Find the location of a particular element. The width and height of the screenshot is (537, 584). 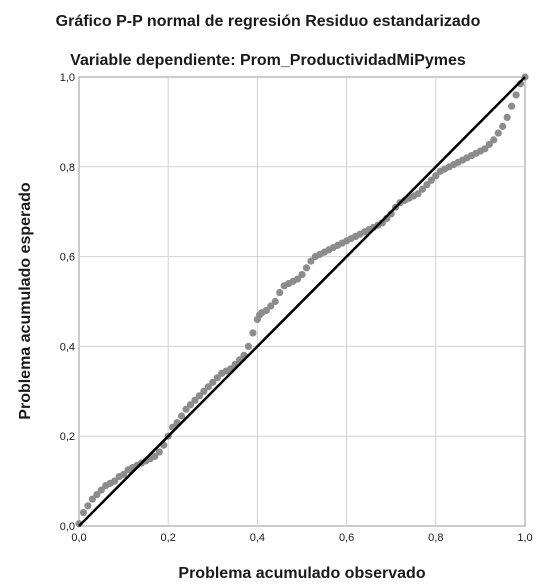

x-tick-label: 0,6 is located at coordinates (346, 538).